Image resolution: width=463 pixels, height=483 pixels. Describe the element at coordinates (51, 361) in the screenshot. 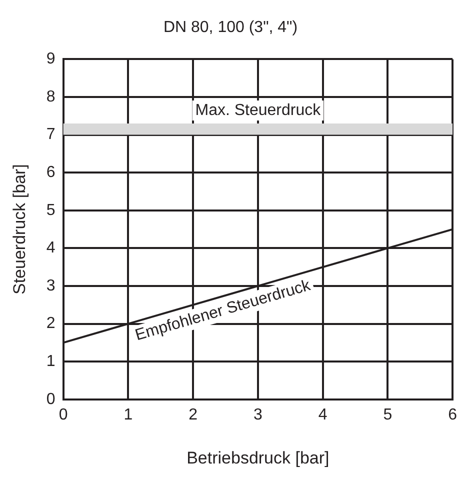

I see `y-tick-label: 1` at that location.